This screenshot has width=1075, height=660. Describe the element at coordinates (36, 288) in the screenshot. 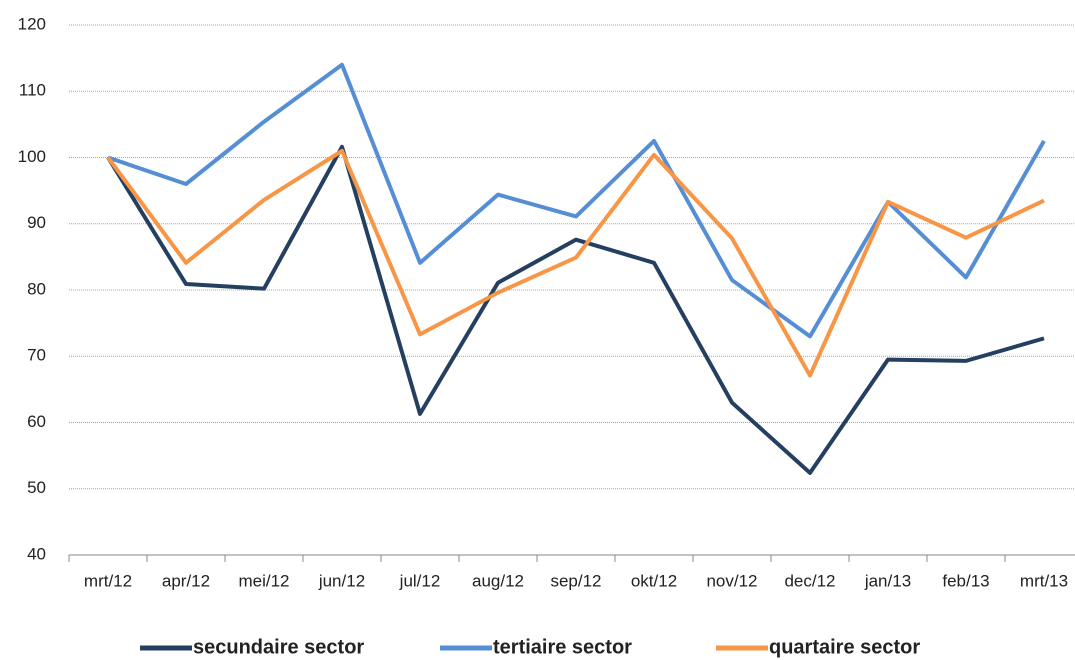

I see `y-tick-label: 80` at that location.